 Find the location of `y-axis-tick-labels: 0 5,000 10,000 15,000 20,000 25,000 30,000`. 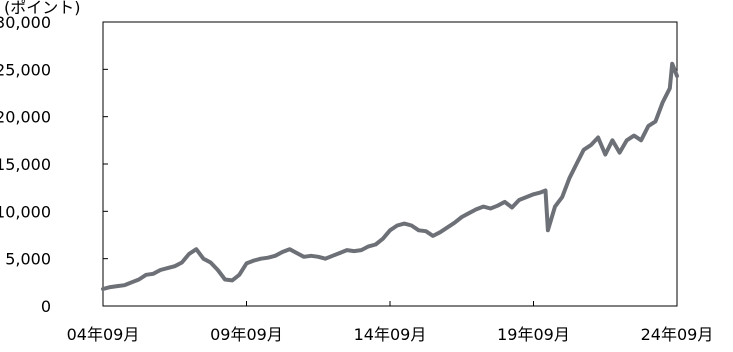

y-axis-tick-labels: 0 5,000 10,000 15,000 20,000 25,000 30,000 is located at coordinates (25, 164).